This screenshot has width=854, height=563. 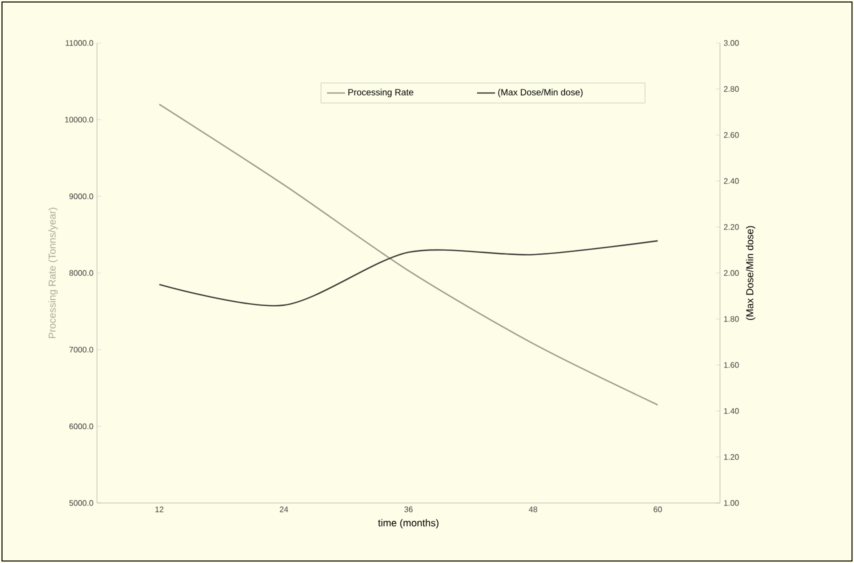 I want to click on y2-tick-label: 1.80, so click(x=731, y=319).